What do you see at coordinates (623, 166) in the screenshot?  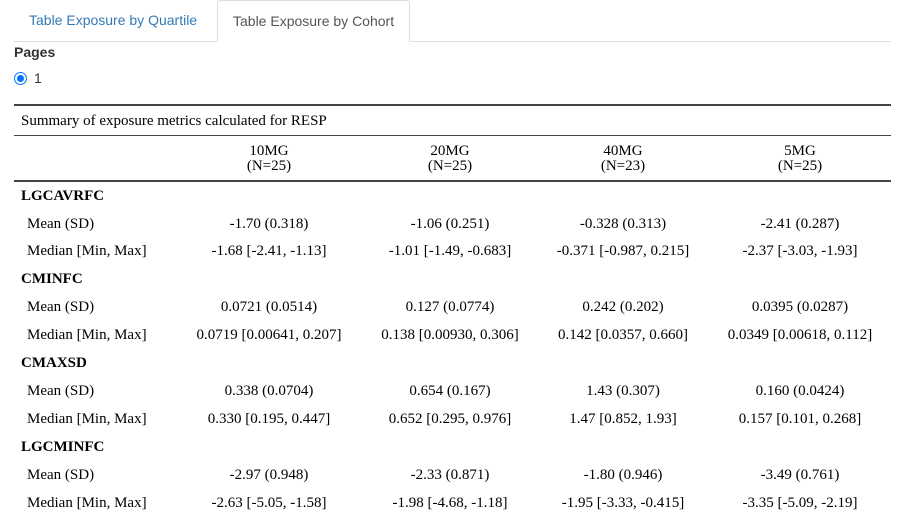 I see `column-n: (N=23)` at bounding box center [623, 166].